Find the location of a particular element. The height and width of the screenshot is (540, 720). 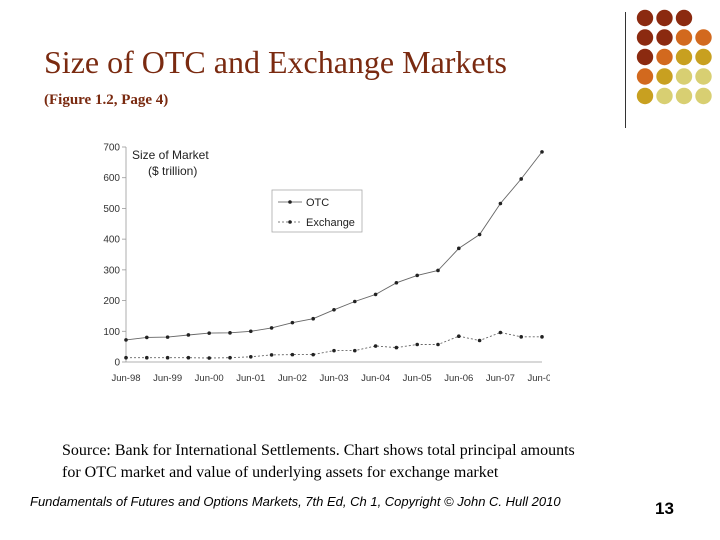

y-tick-label: 400 is located at coordinates (111, 240).